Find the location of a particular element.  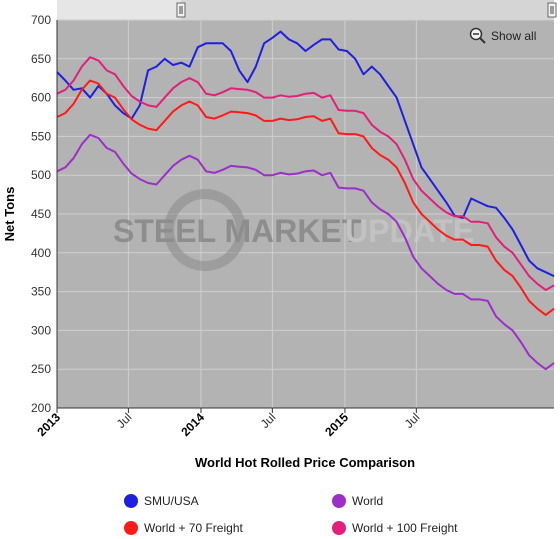

legend-label: World is located at coordinates (367, 501).